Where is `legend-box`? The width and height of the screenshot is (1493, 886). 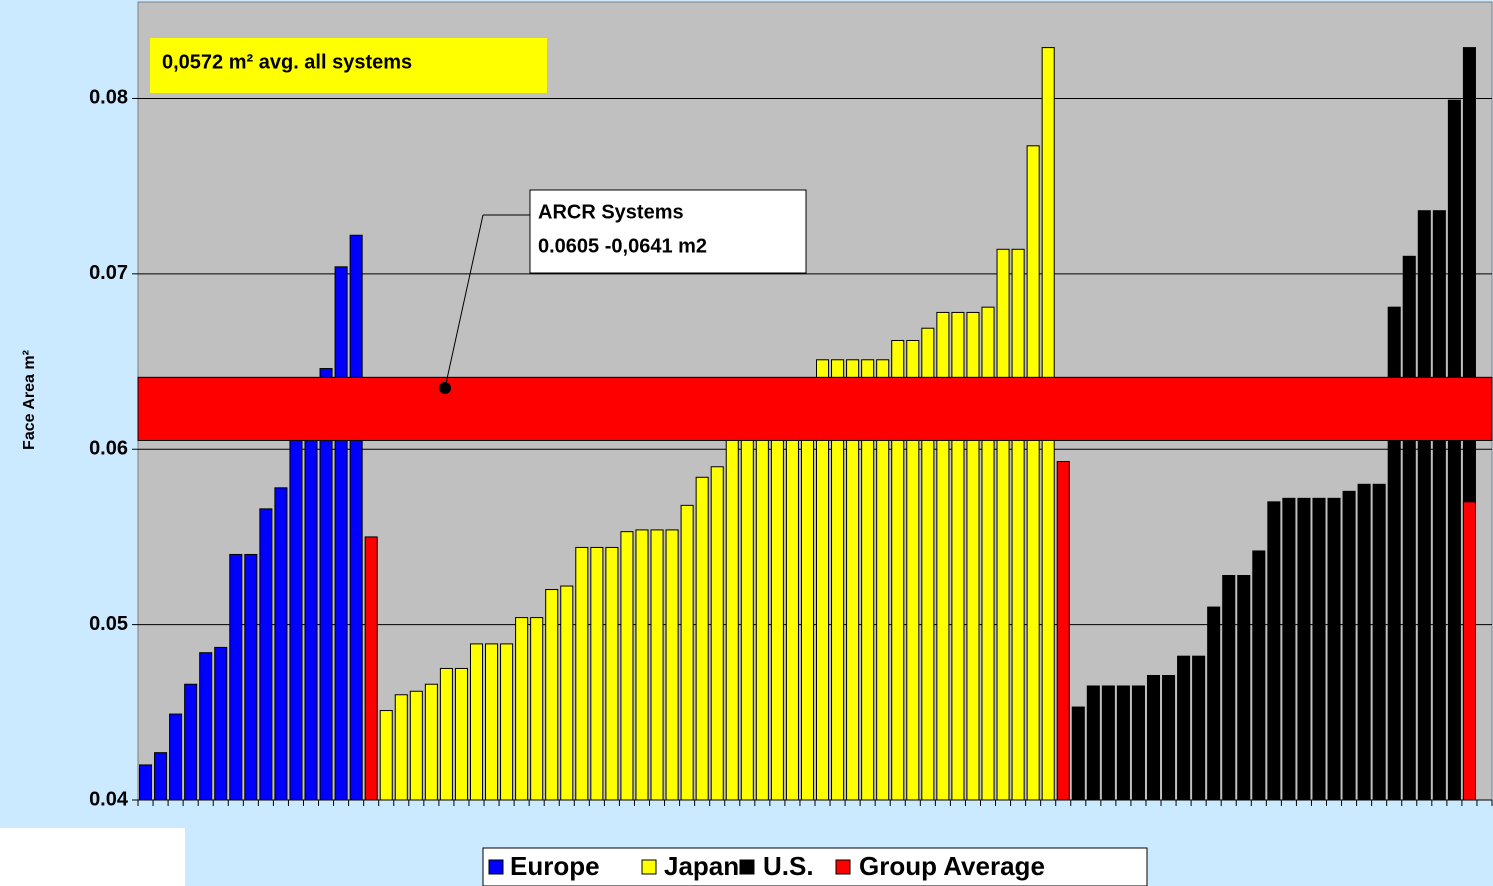
legend-box is located at coordinates (815, 866).